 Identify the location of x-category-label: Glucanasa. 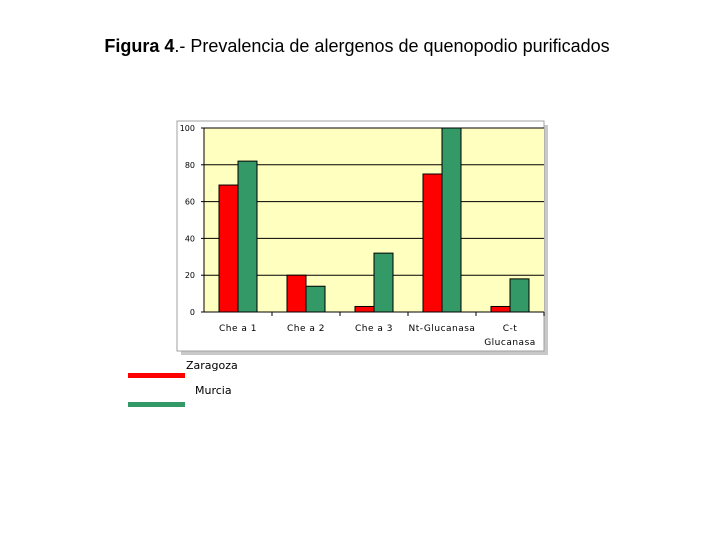
(510, 343).